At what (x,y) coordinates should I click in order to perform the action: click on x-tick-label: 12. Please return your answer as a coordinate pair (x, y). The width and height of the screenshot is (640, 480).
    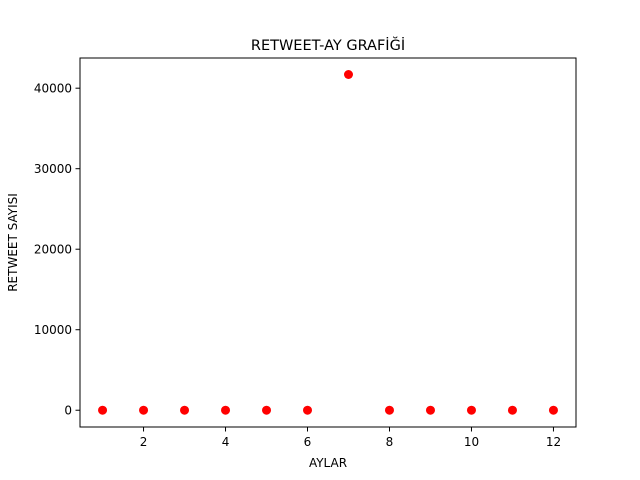
    Looking at the image, I should click on (553, 442).